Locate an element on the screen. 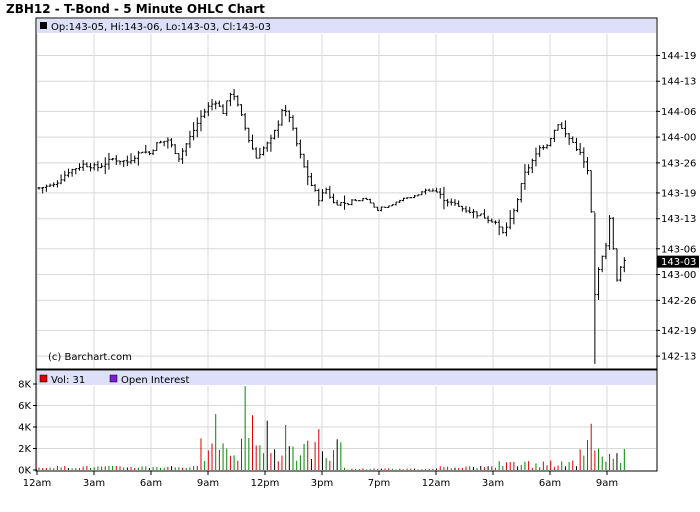 Image resolution: width=700 pixels, height=512 pixels. volume-tick-label: 8K is located at coordinates (24, 385).